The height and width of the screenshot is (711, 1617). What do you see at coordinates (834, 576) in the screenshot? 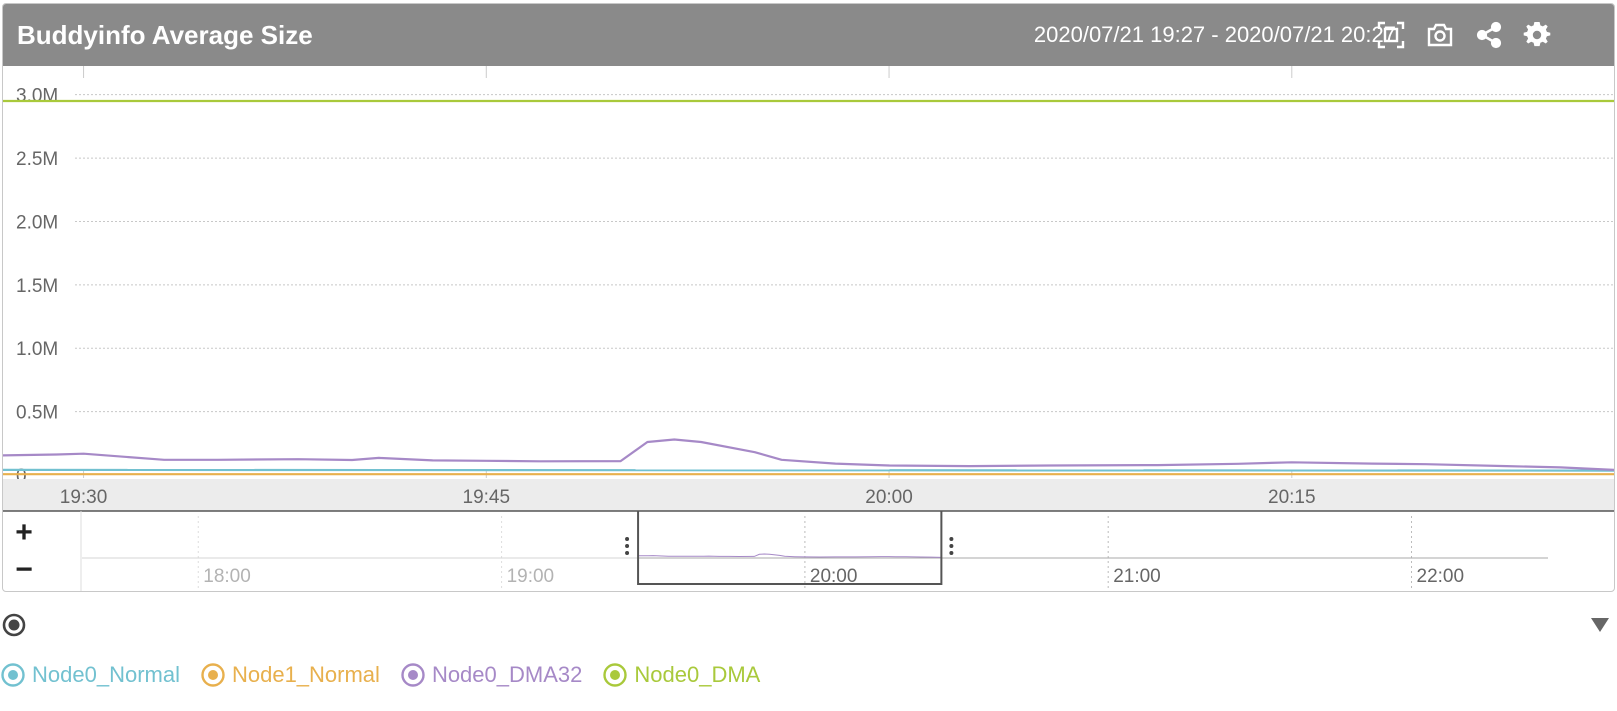
I see `navigator-tick-label: 20:00` at bounding box center [834, 576].